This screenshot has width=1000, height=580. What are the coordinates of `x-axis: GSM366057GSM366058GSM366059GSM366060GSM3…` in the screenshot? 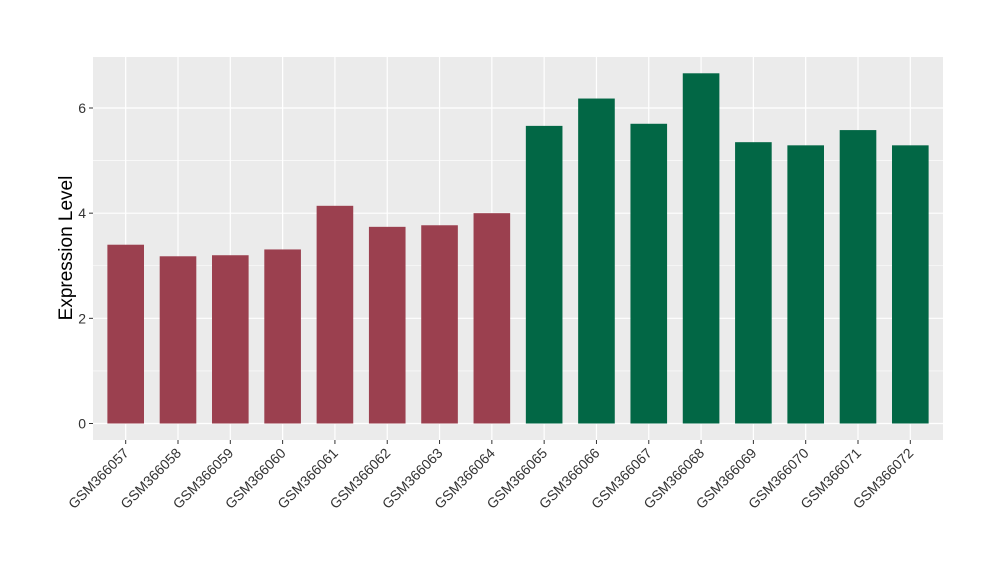 It's located at (491, 476).